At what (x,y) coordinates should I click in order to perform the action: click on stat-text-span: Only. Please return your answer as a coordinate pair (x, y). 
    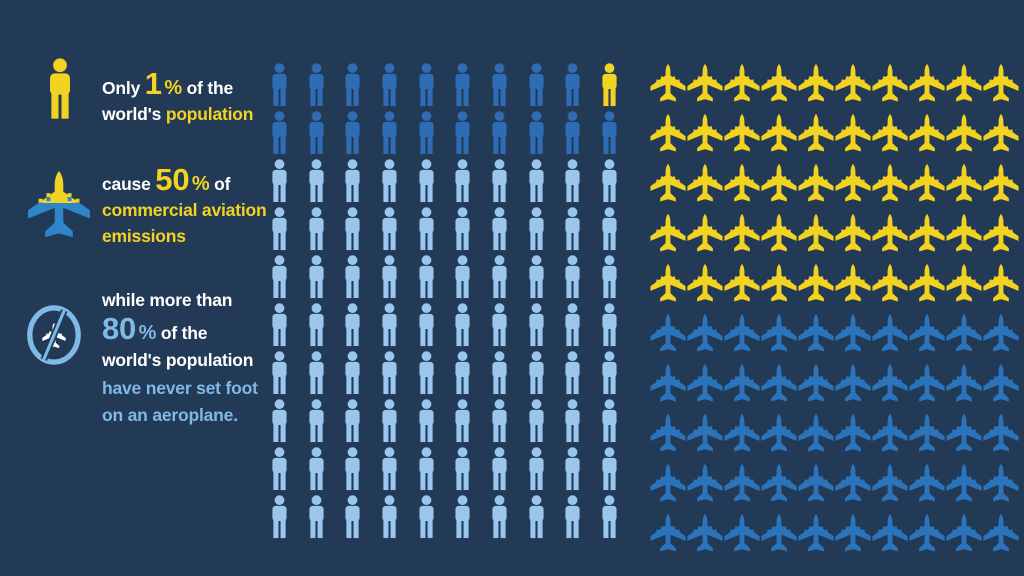
    Looking at the image, I should click on (123, 88).